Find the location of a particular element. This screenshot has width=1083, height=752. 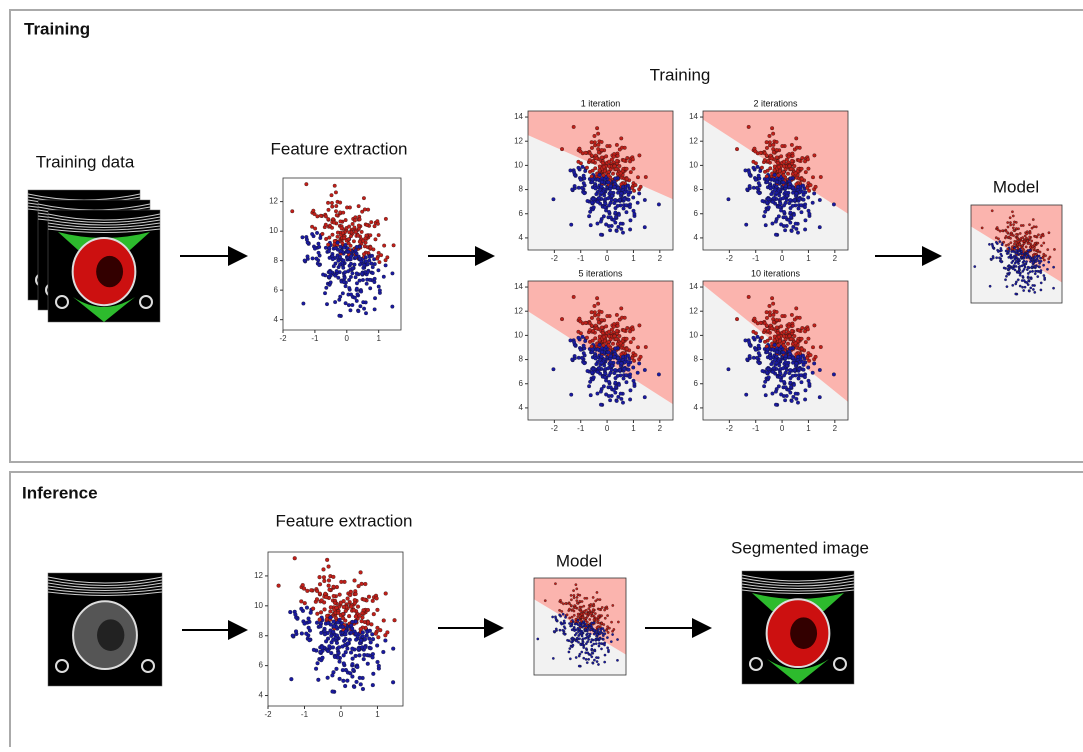

y-tick-label: 12 is located at coordinates (693, 140).